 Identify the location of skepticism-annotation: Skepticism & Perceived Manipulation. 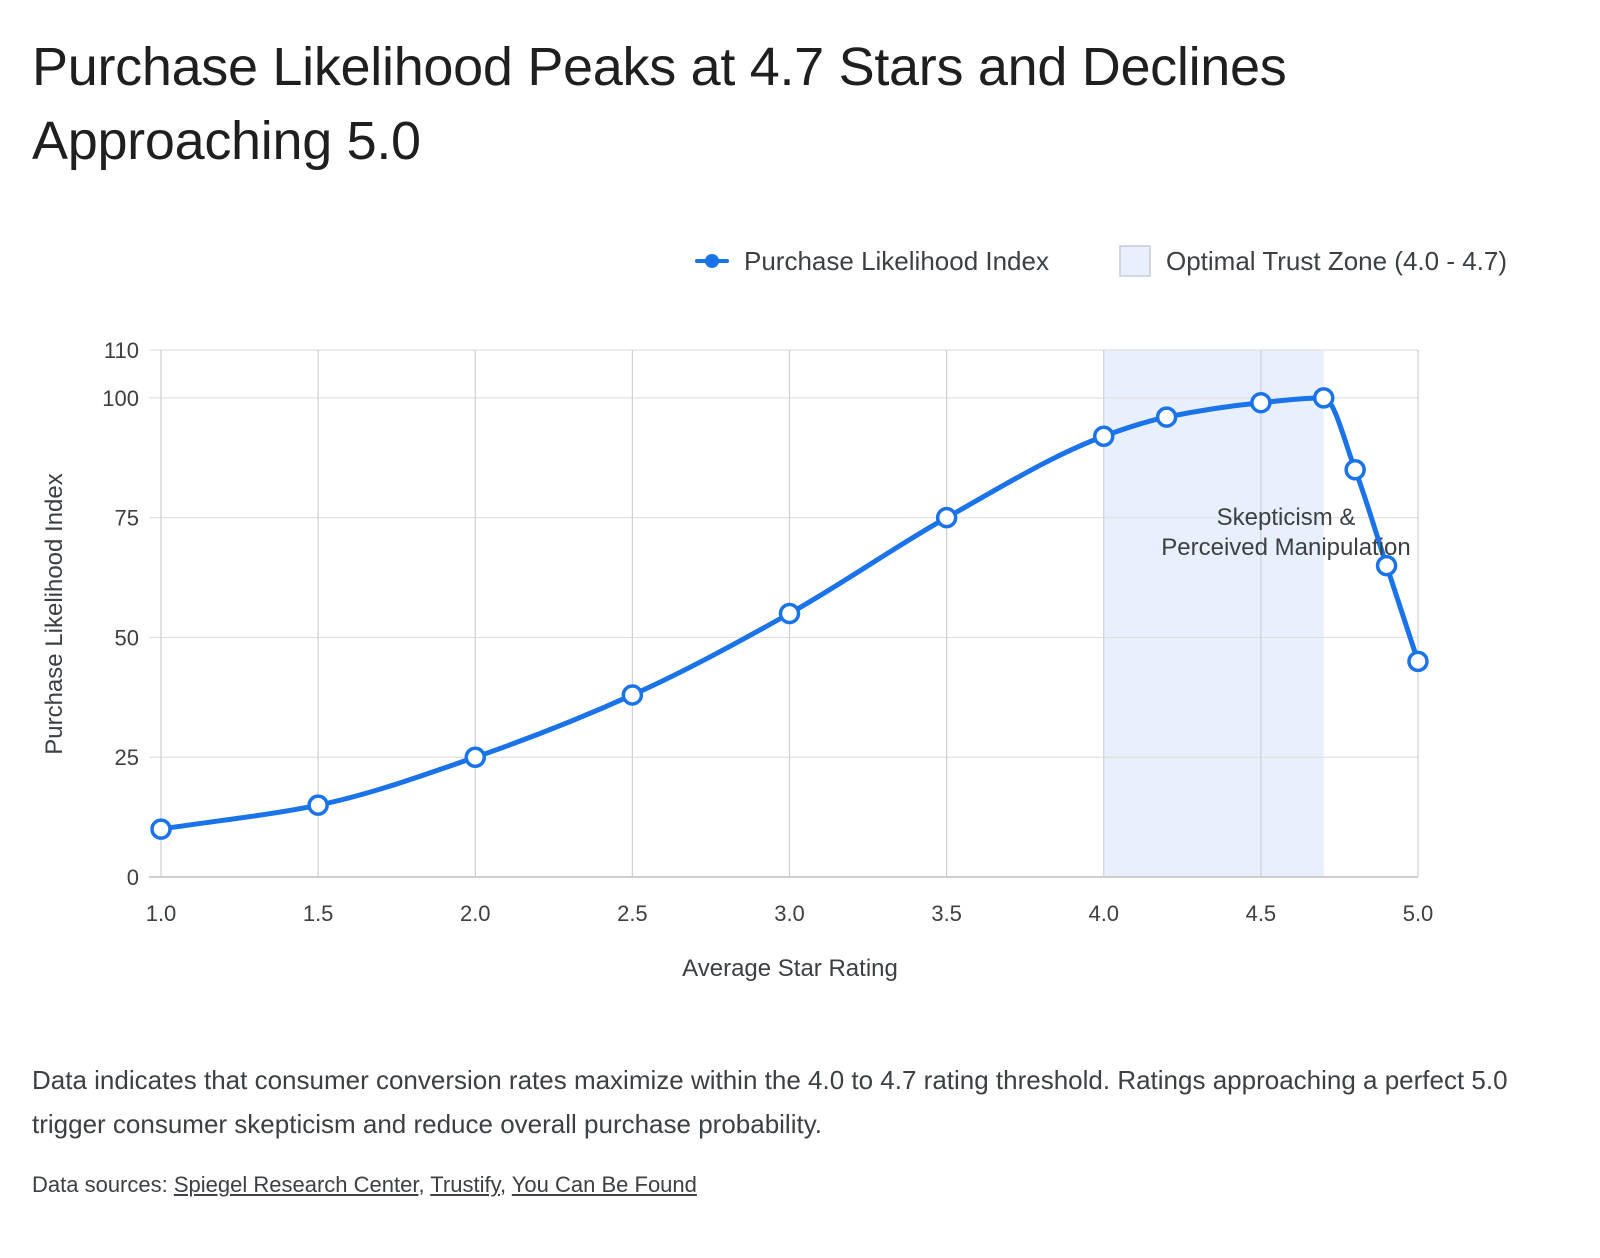
(1285, 532).